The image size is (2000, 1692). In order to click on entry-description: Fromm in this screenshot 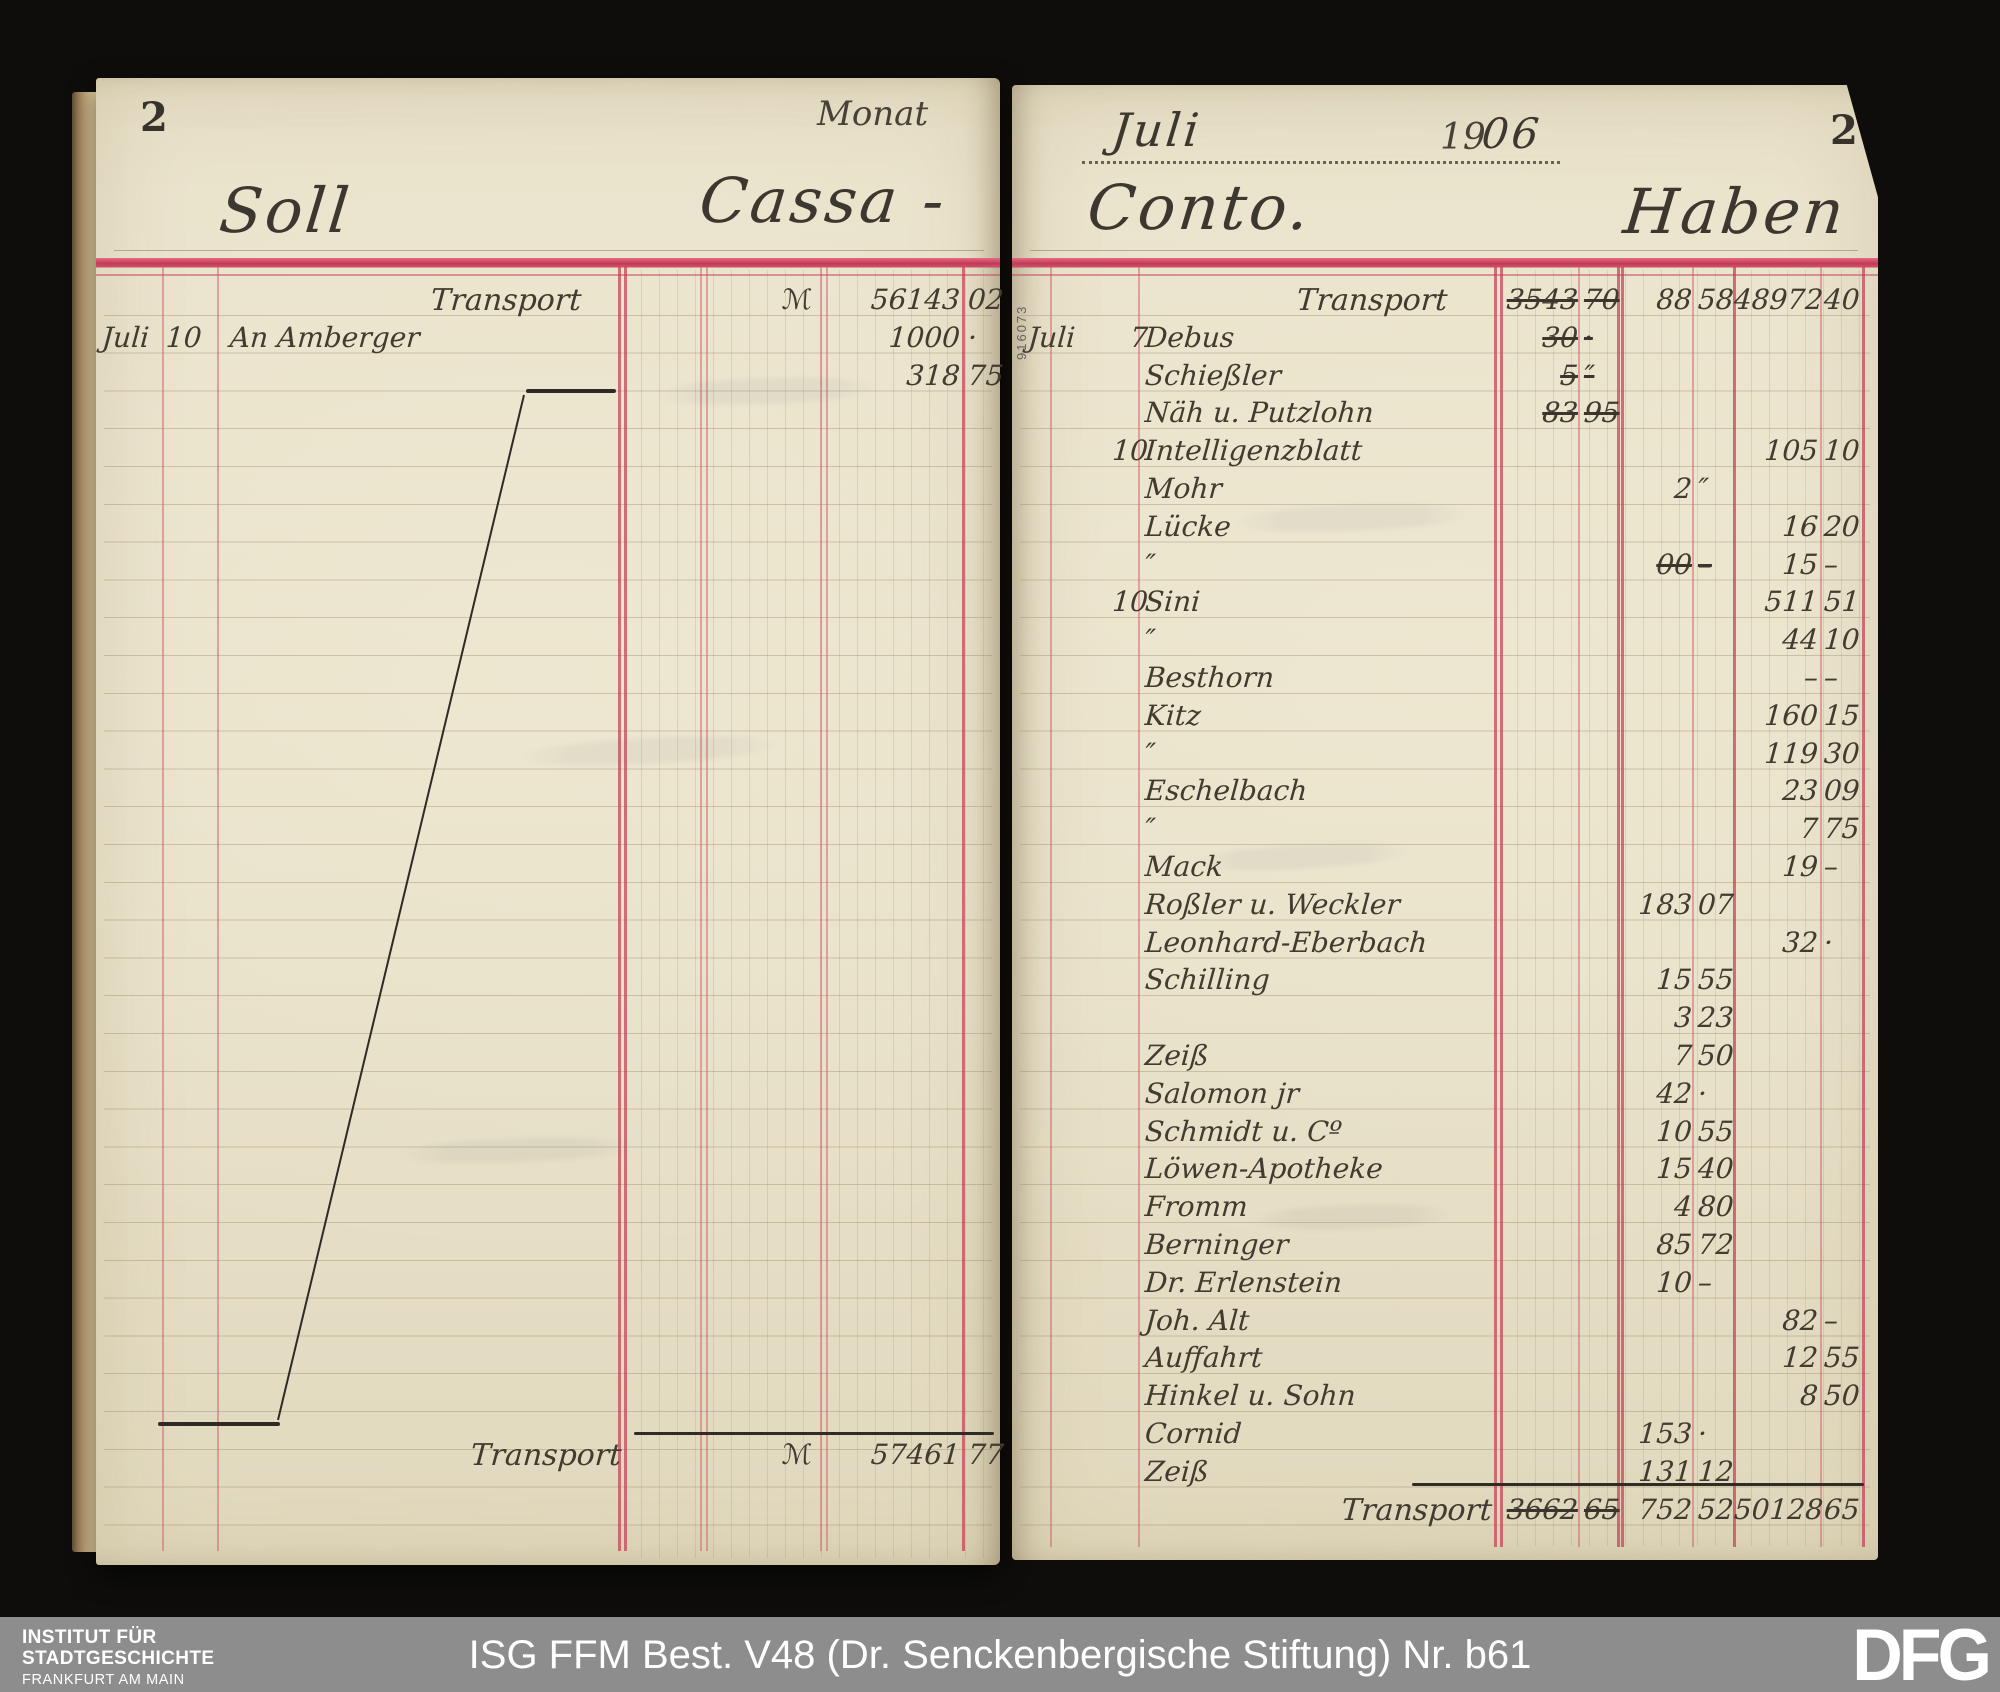, I will do `click(1196, 1207)`.